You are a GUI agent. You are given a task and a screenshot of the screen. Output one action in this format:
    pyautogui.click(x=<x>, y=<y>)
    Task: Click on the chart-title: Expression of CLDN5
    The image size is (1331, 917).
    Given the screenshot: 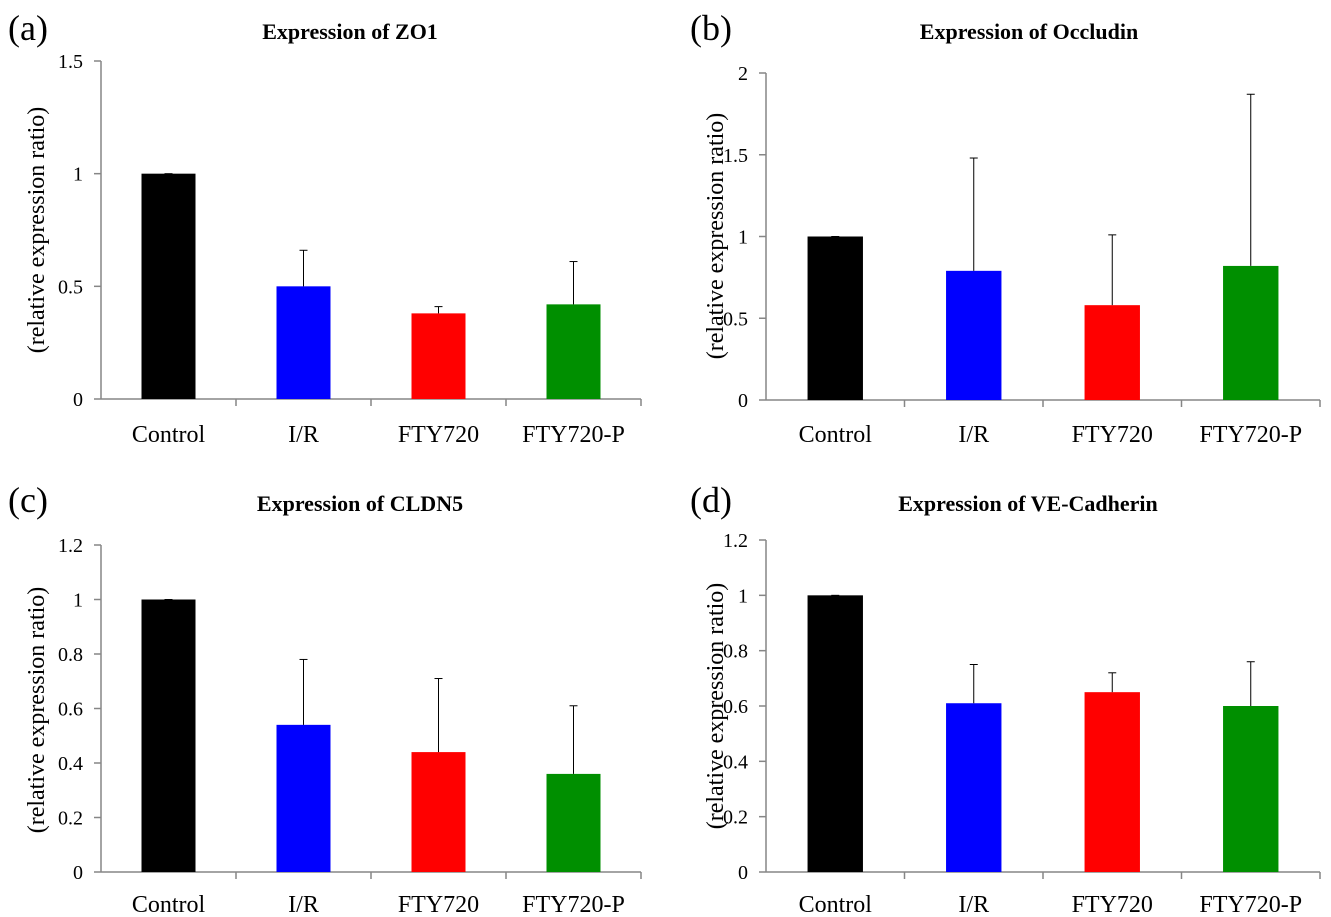 What is the action you would take?
    pyautogui.click(x=360, y=503)
    